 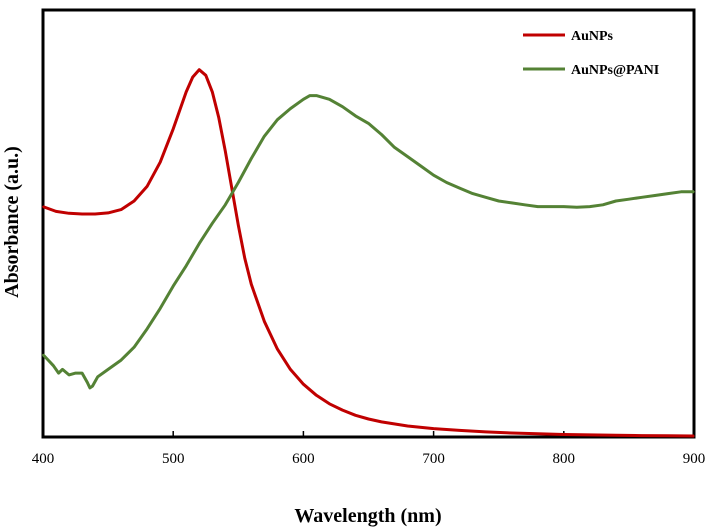 What do you see at coordinates (592, 36) in the screenshot?
I see `legend-label-aunps: AuNPs` at bounding box center [592, 36].